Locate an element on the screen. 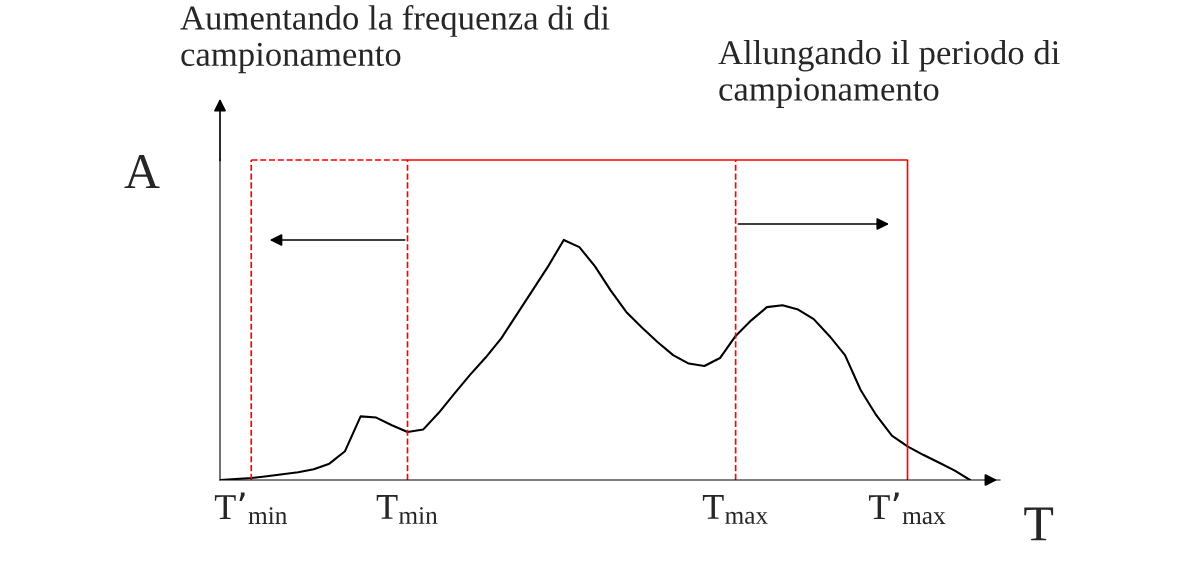 The height and width of the screenshot is (567, 1196). x-tick-label: T’$_{min}$ is located at coordinates (250, 508).